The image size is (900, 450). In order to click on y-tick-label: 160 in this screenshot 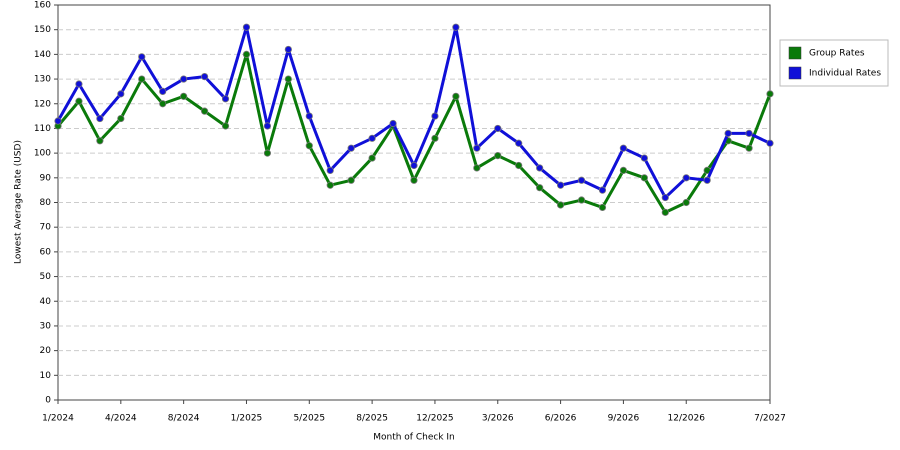, I will do `click(42, 6)`.